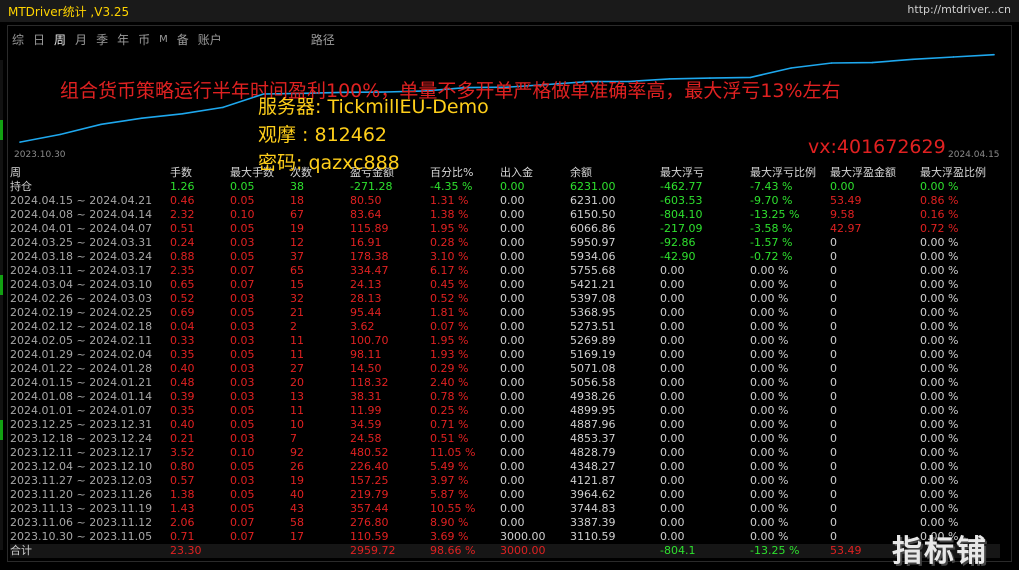 This screenshot has width=1019, height=570. What do you see at coordinates (81, 326) in the screenshot?
I see `cell-0: 2024.02.12 ~ 2024.02.18` at bounding box center [81, 326].